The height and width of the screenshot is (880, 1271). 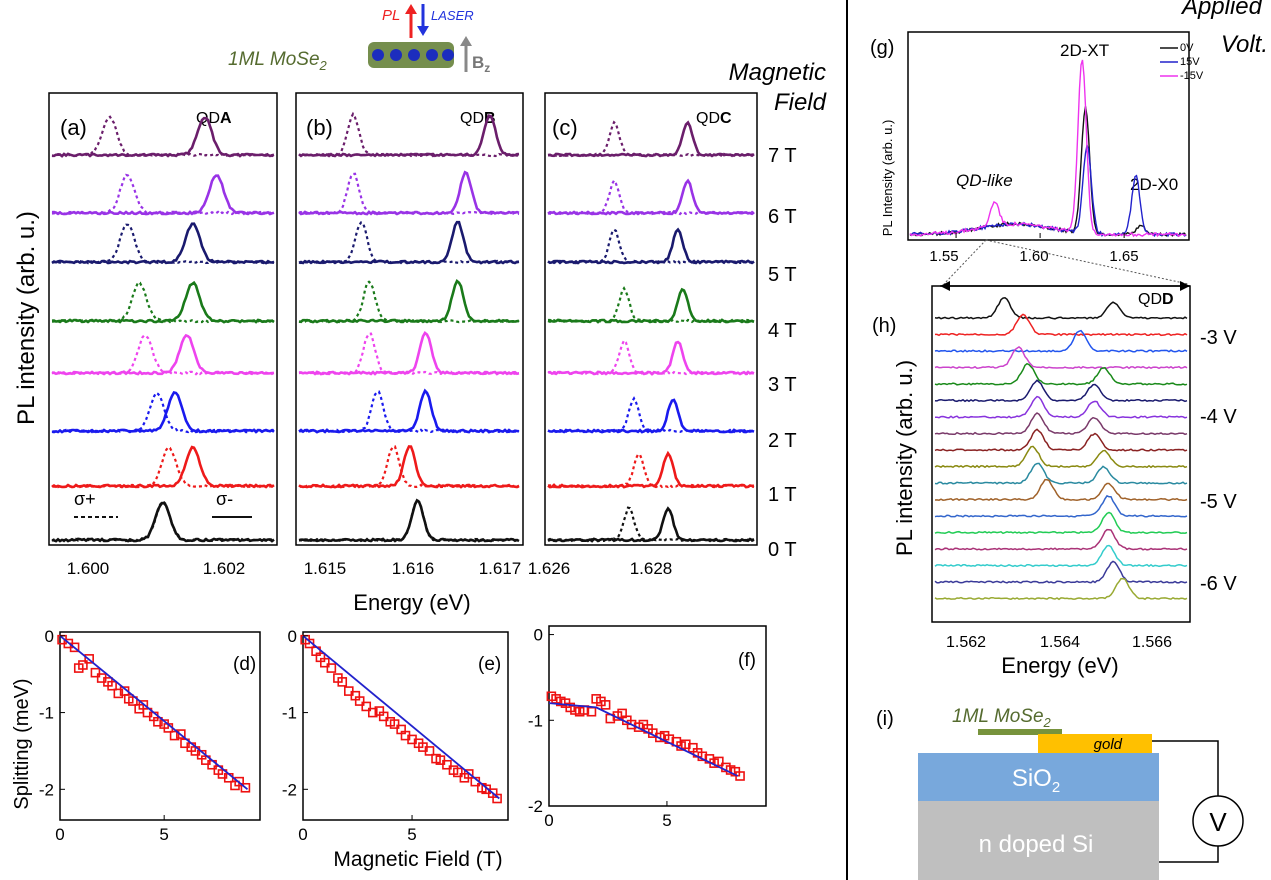 What do you see at coordinates (1190, 62) in the screenshot?
I see `legend-15v: 15V` at bounding box center [1190, 62].